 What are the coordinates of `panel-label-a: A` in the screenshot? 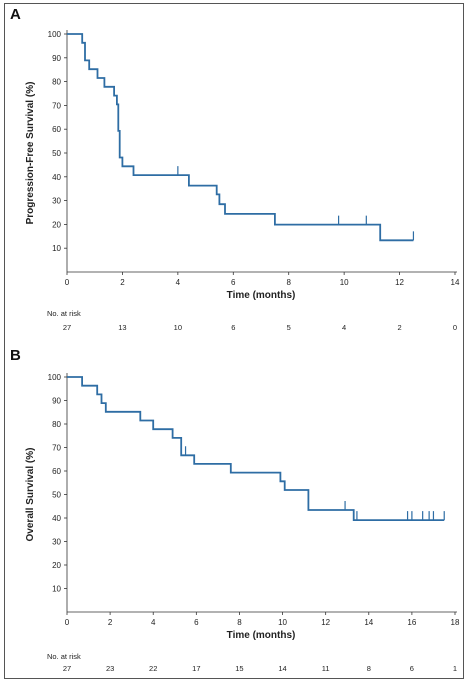 It's located at (15, 14).